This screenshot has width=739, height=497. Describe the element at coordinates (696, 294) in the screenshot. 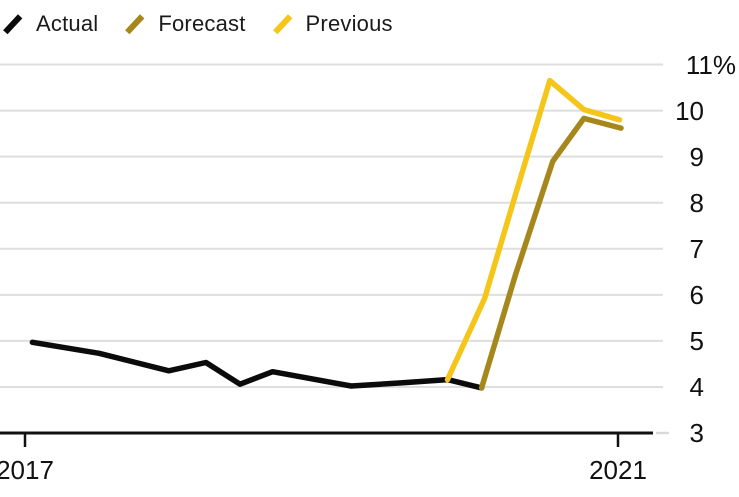

I see `y-axis-label: 6` at that location.